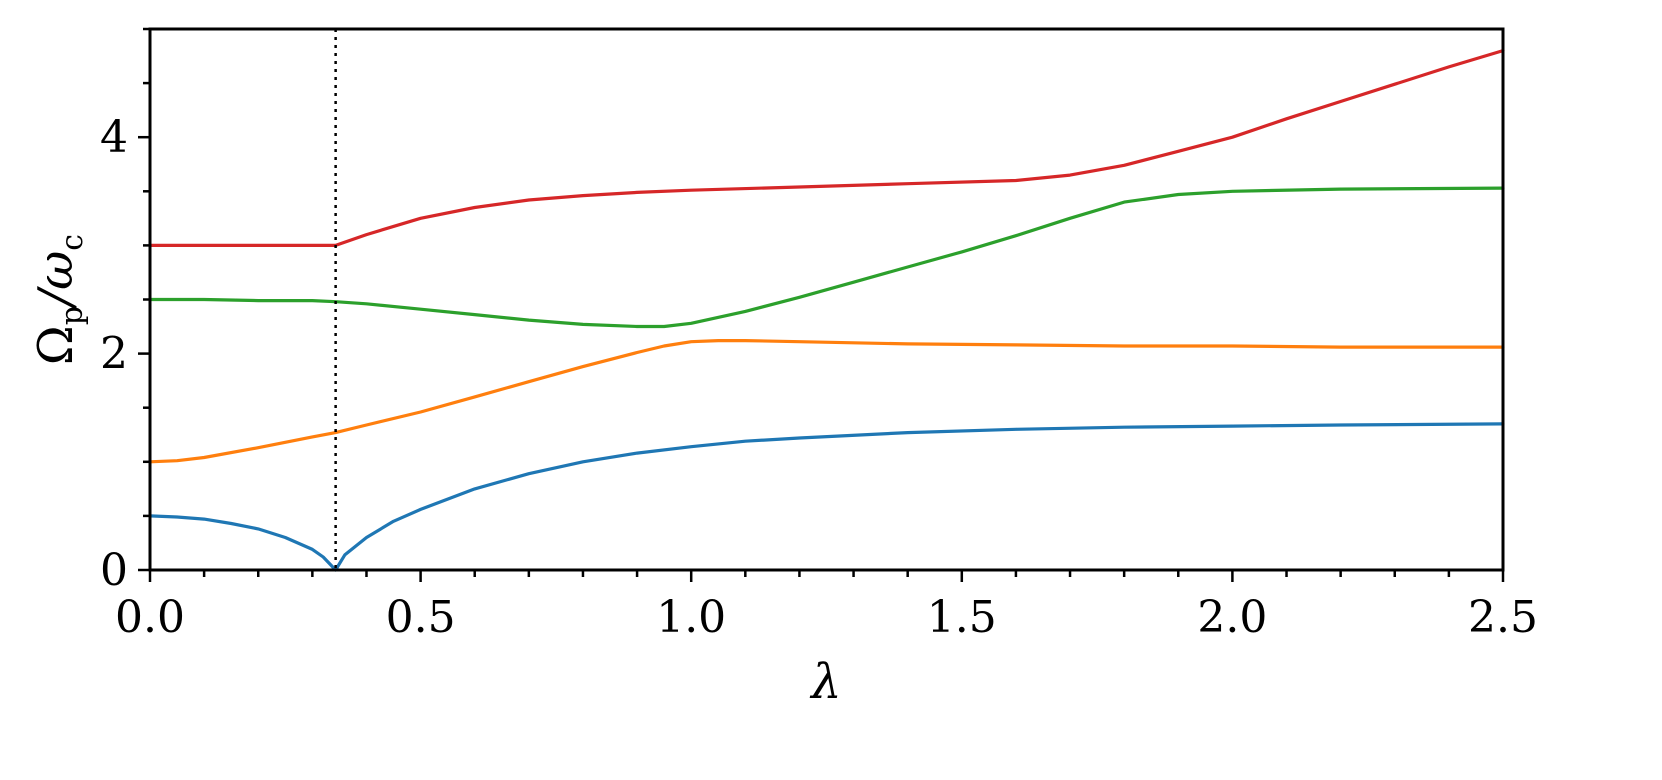 The width and height of the screenshot is (1662, 780). Describe the element at coordinates (114, 354) in the screenshot. I see `y-tick-label: 2` at that location.